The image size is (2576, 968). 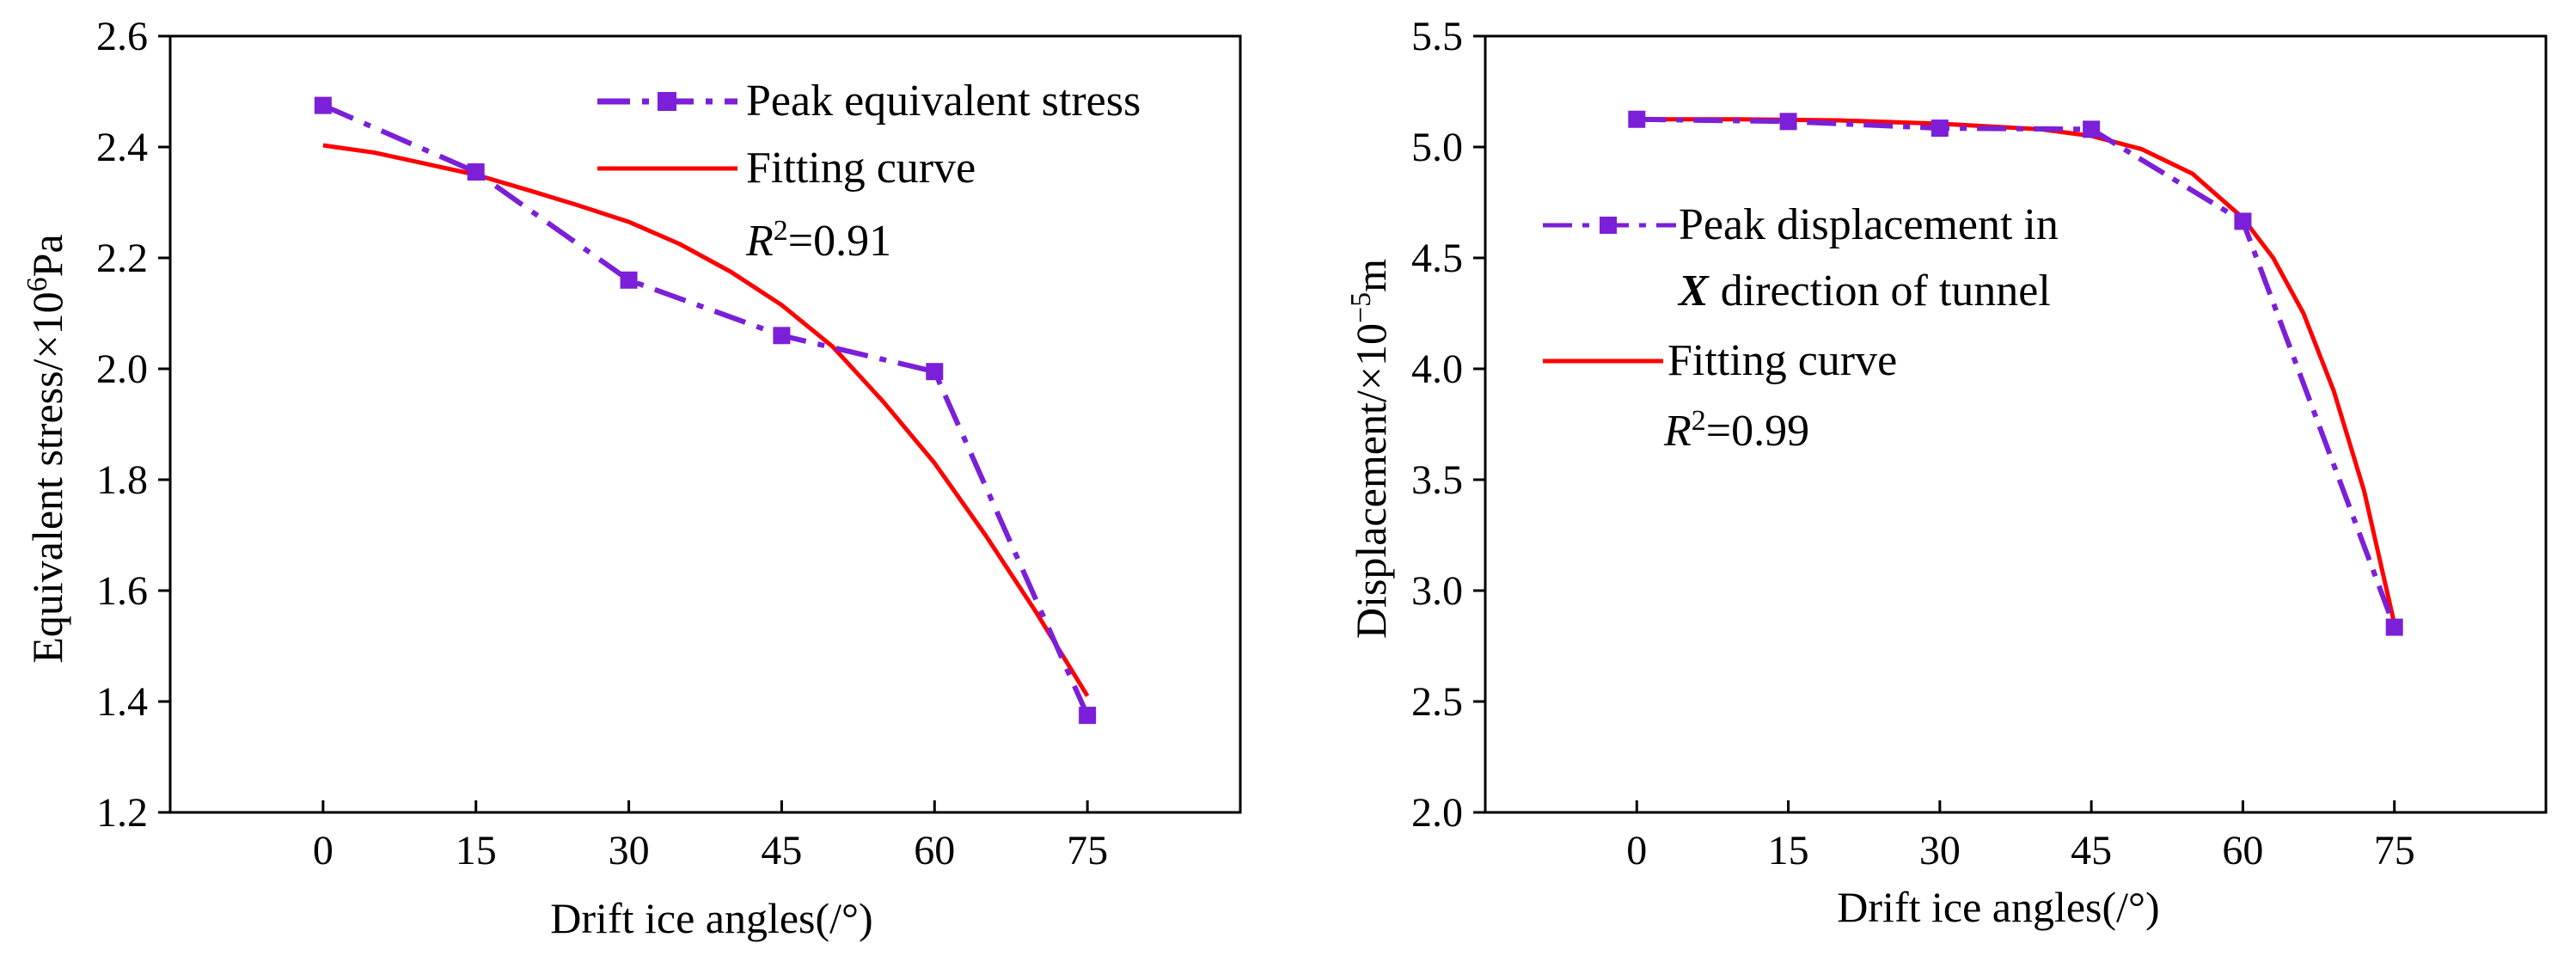 What do you see at coordinates (629, 850) in the screenshot?
I see `stress-x-tick-label: 30` at bounding box center [629, 850].